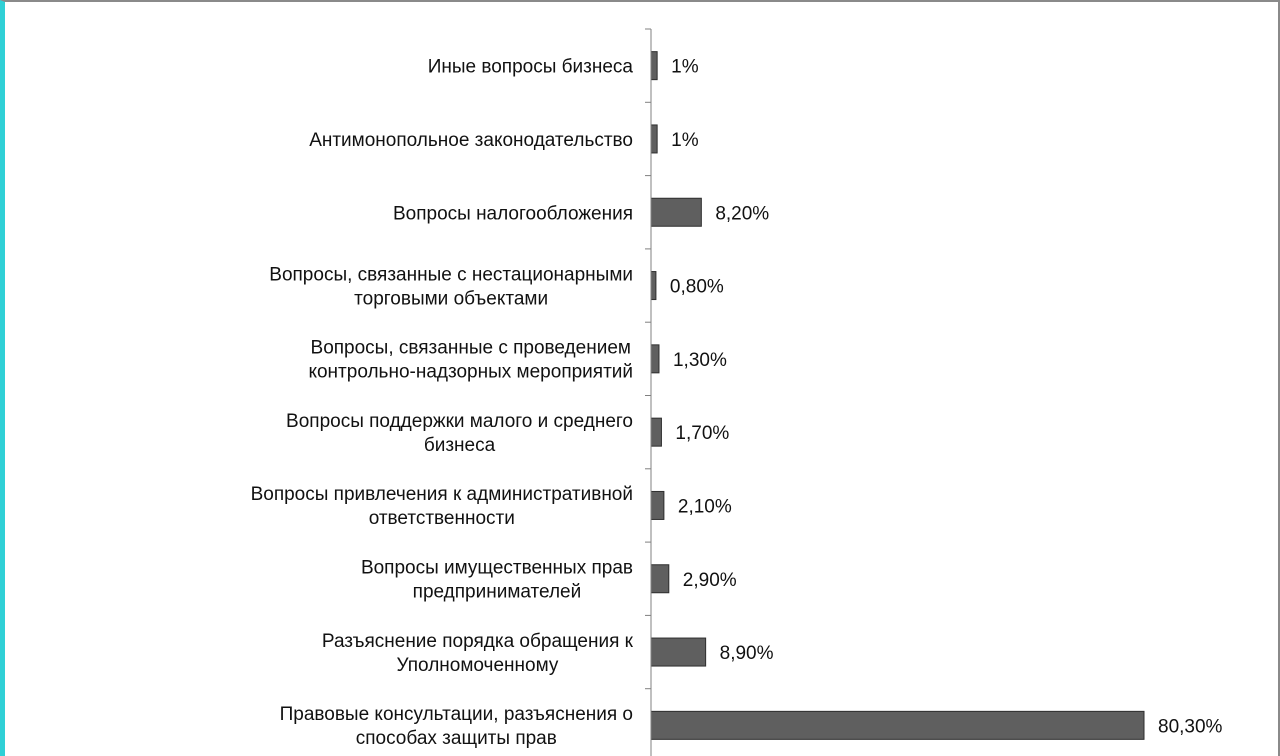 Image resolution: width=1280 pixels, height=756 pixels. What do you see at coordinates (513, 213) in the screenshot?
I see `category-label: Вопросы налогообложения` at bounding box center [513, 213].